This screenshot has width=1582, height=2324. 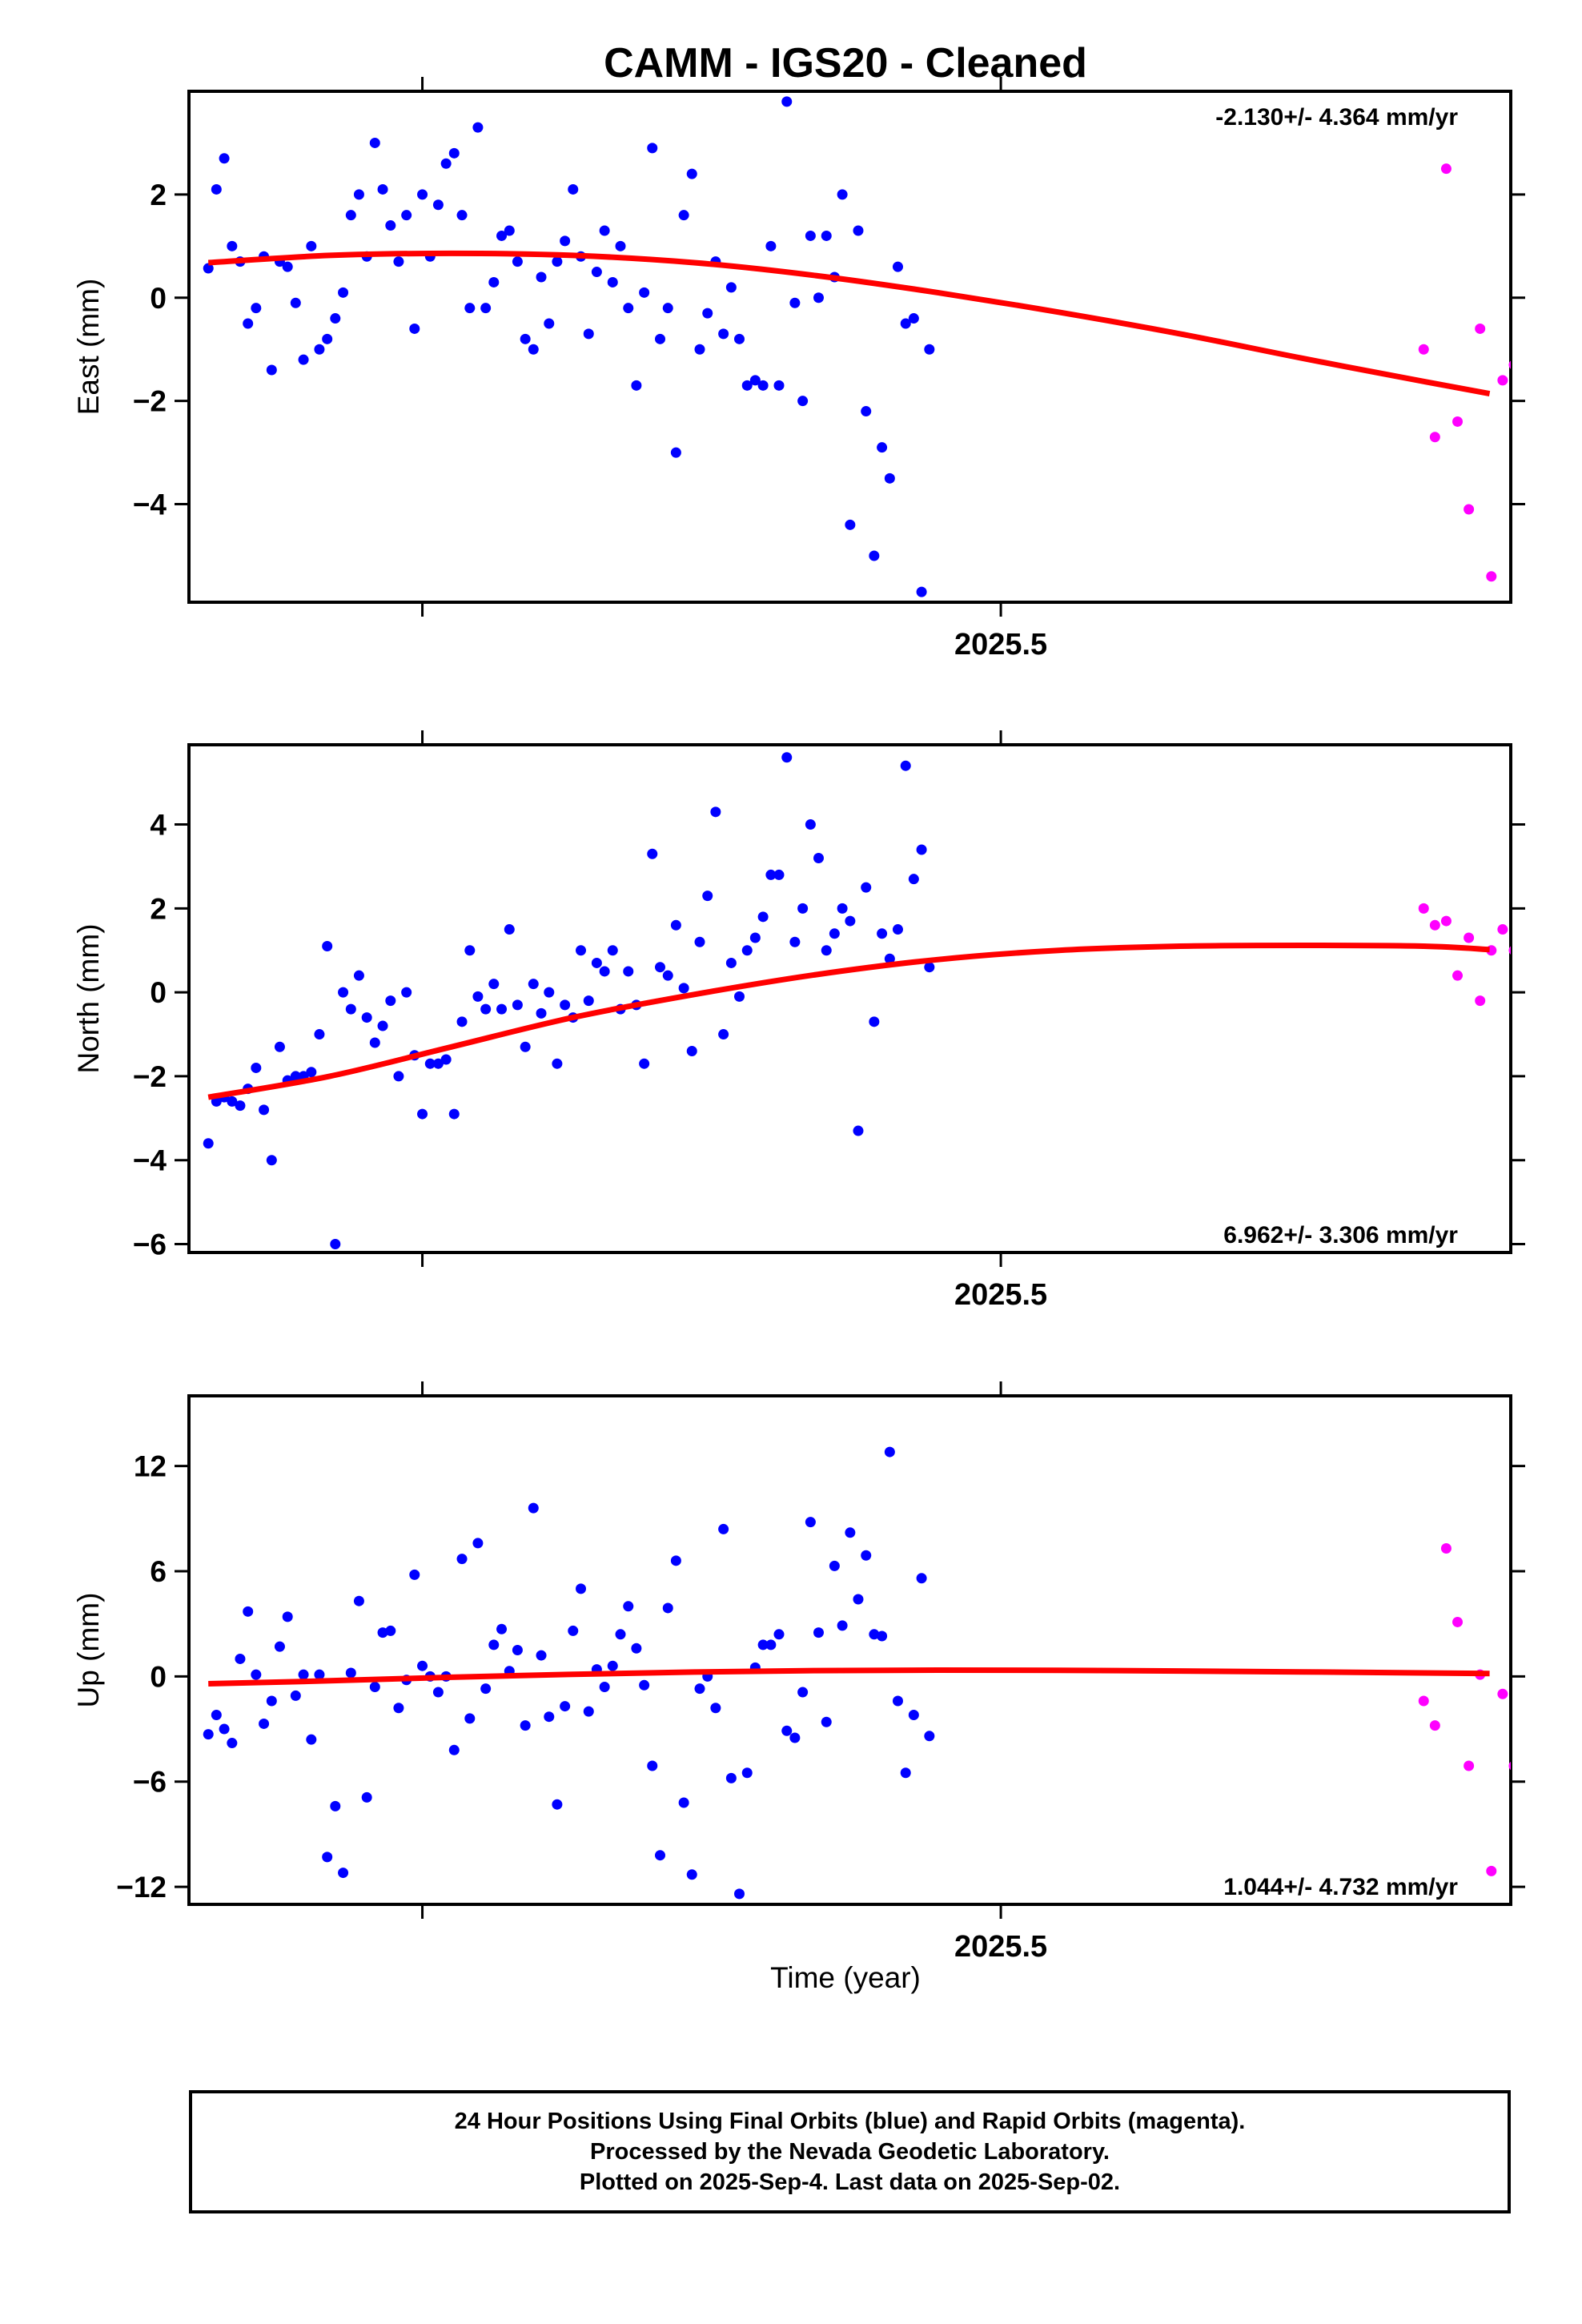 I want to click on east-rapid-point, so click(x=1458, y=422).